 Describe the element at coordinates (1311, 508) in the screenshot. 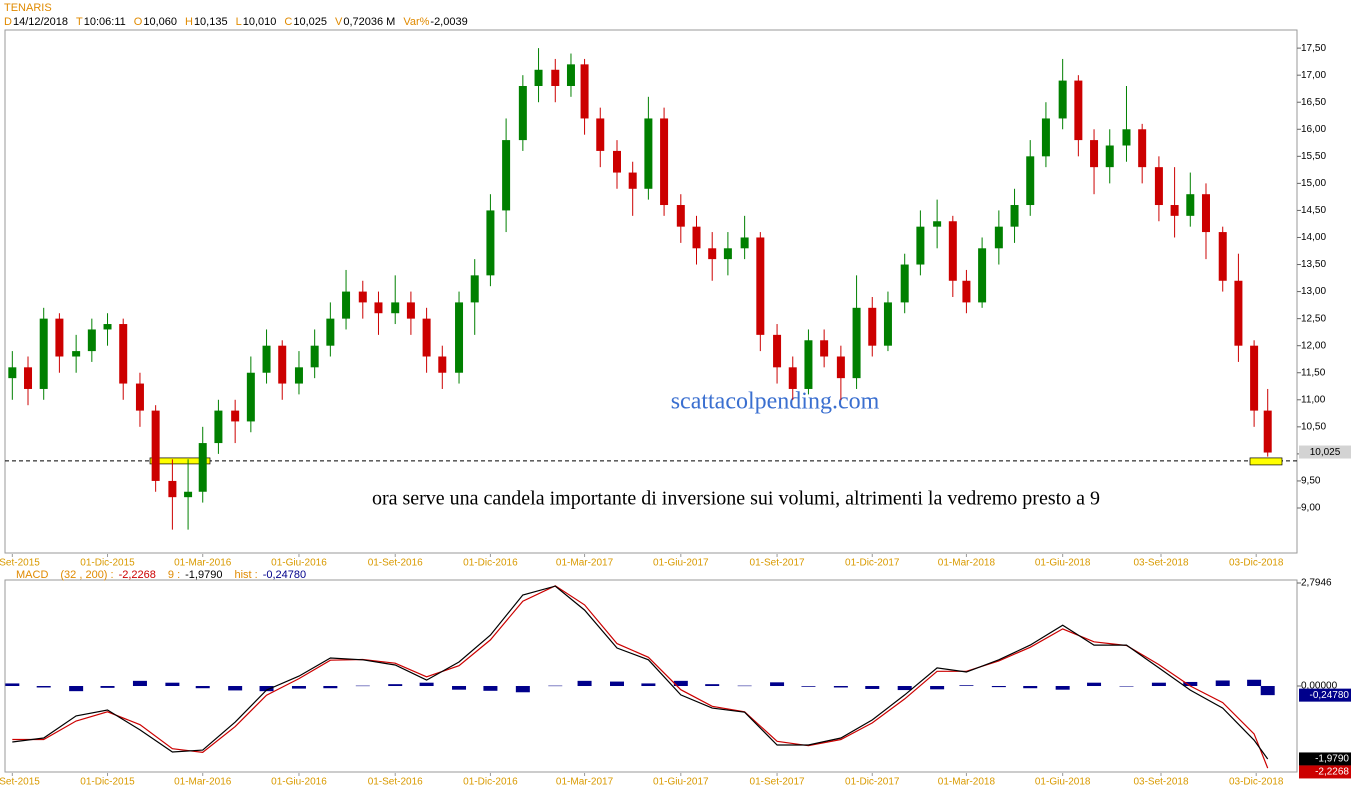

I see `y-tick-label: 9,00` at that location.